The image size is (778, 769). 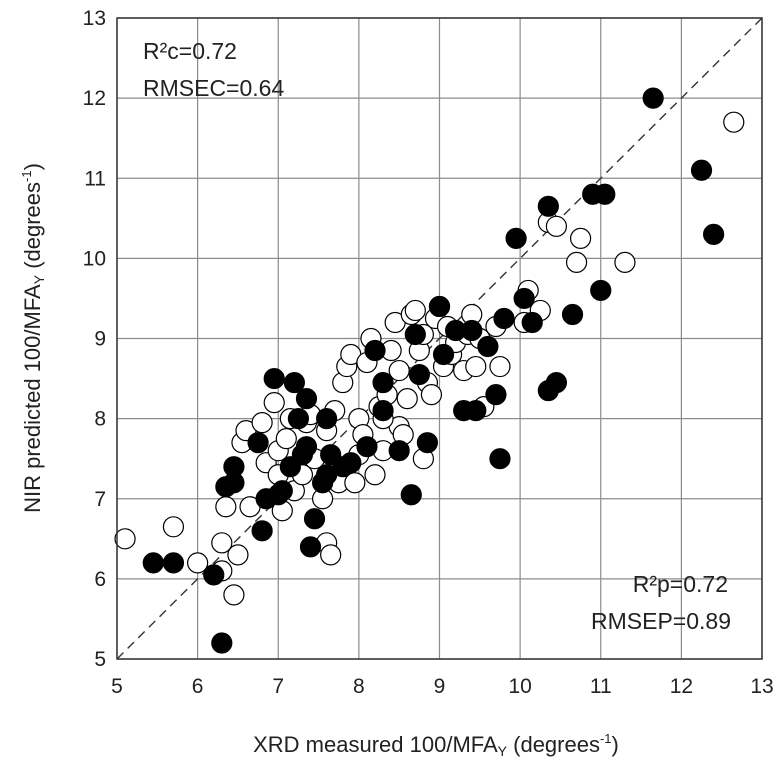 I want to click on y-tick-label: 11, so click(x=95, y=178).